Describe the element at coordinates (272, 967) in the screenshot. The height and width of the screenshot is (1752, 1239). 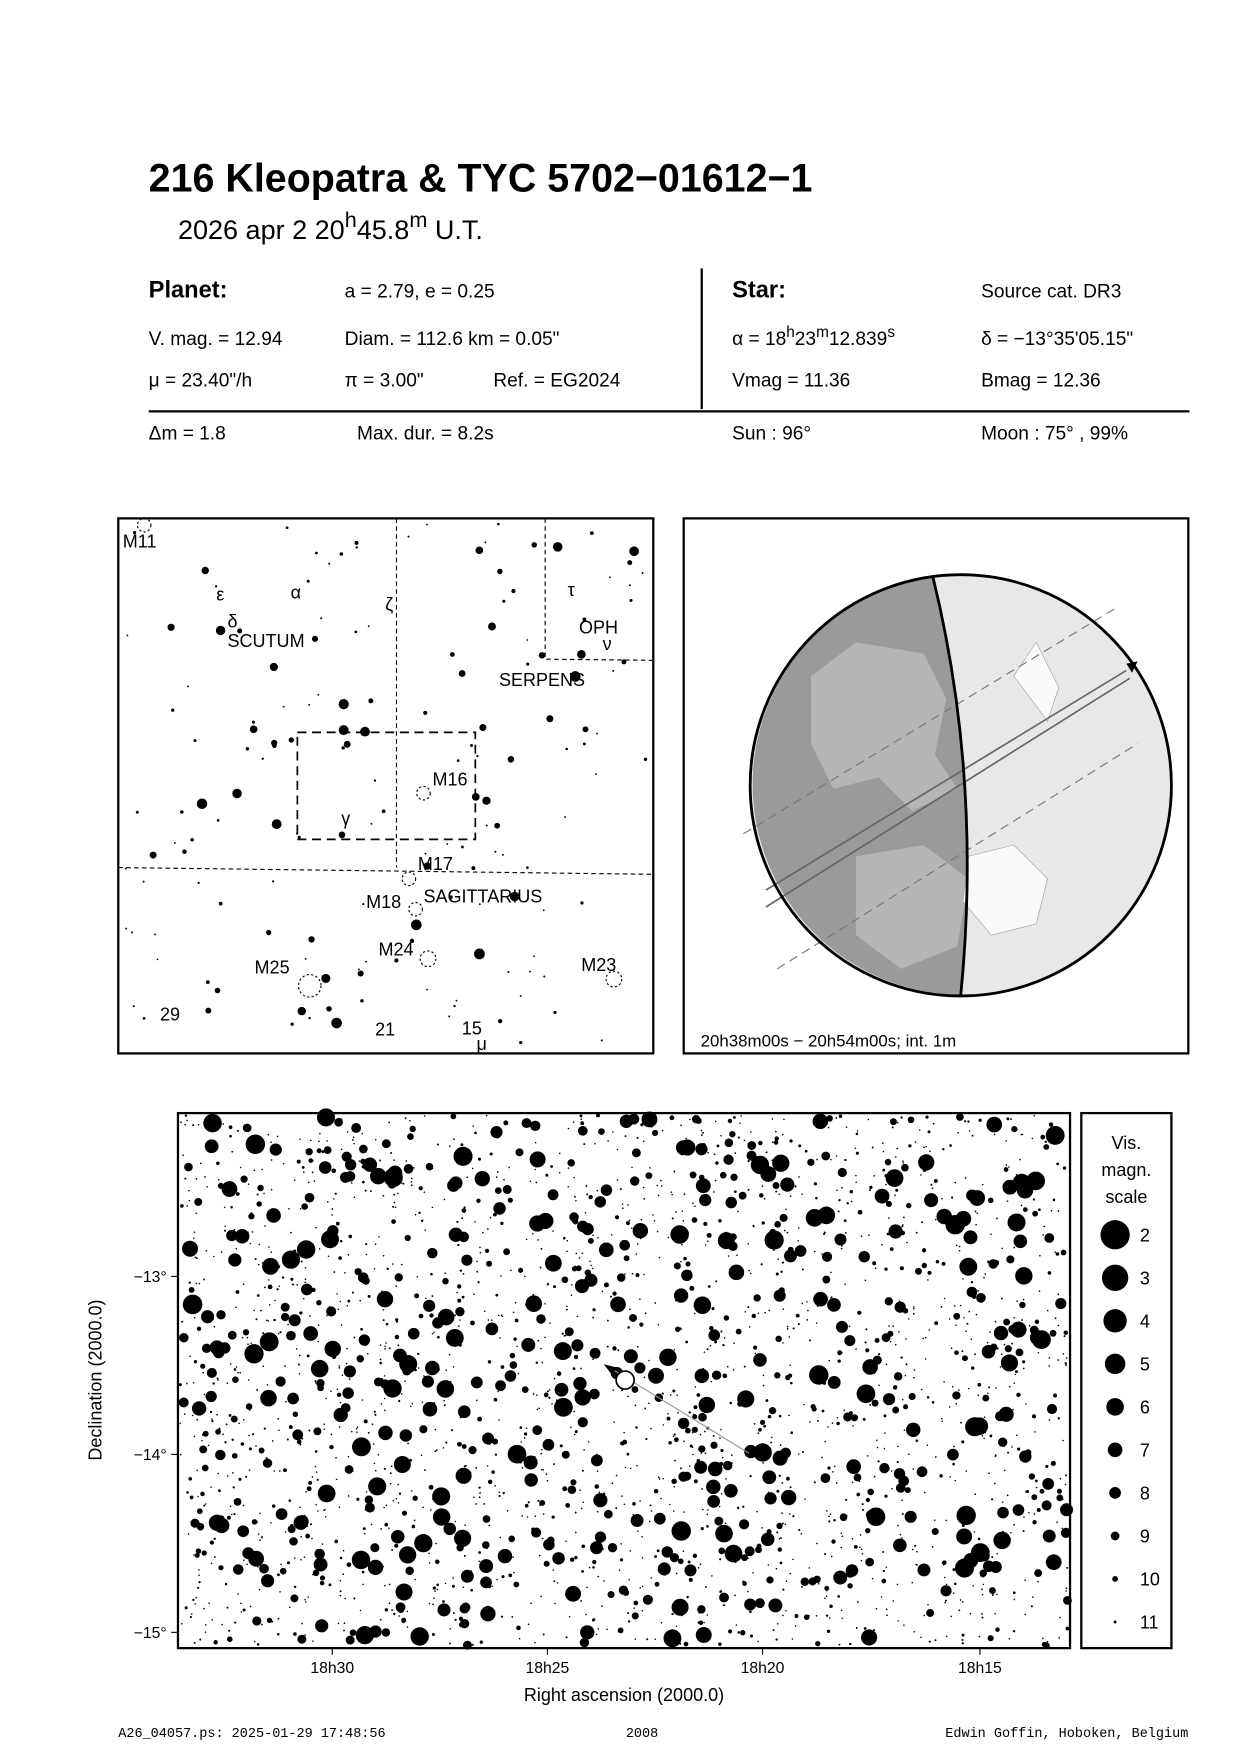
I see `finder-label: M25` at that location.